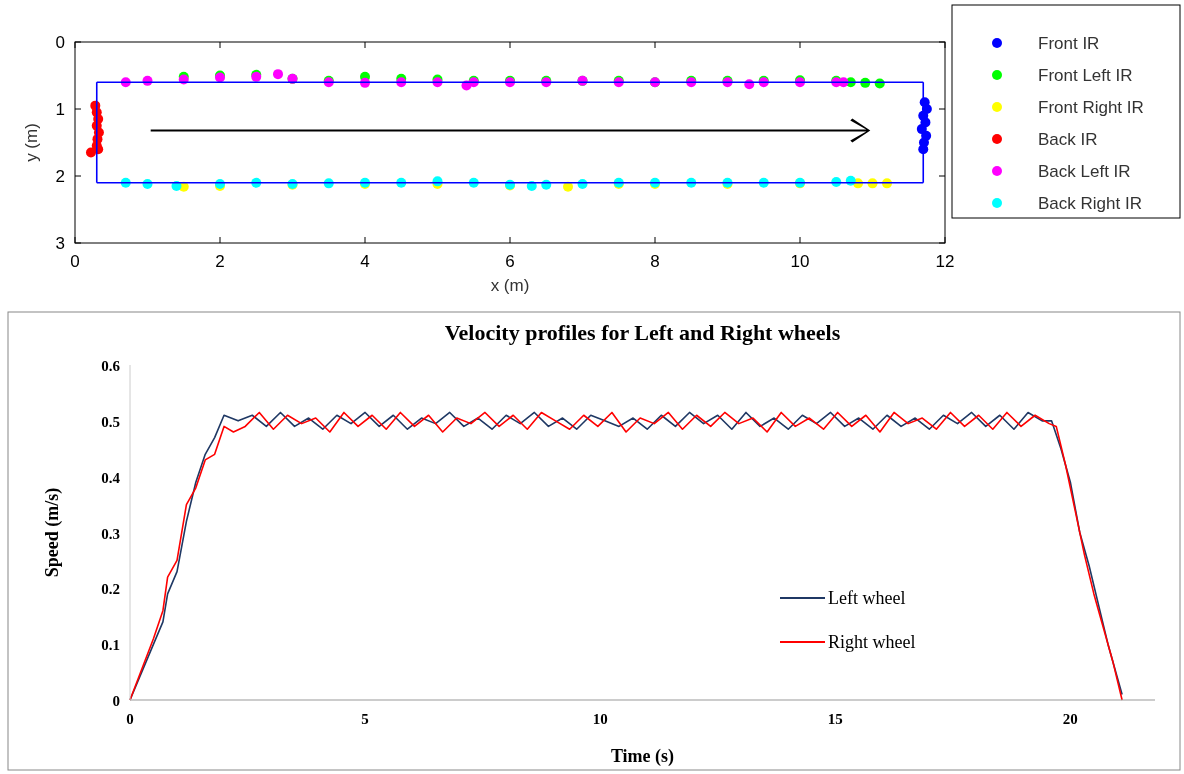 This screenshot has height=774, width=1184. I want to click on x-tick-label: 20, so click(1070, 719).